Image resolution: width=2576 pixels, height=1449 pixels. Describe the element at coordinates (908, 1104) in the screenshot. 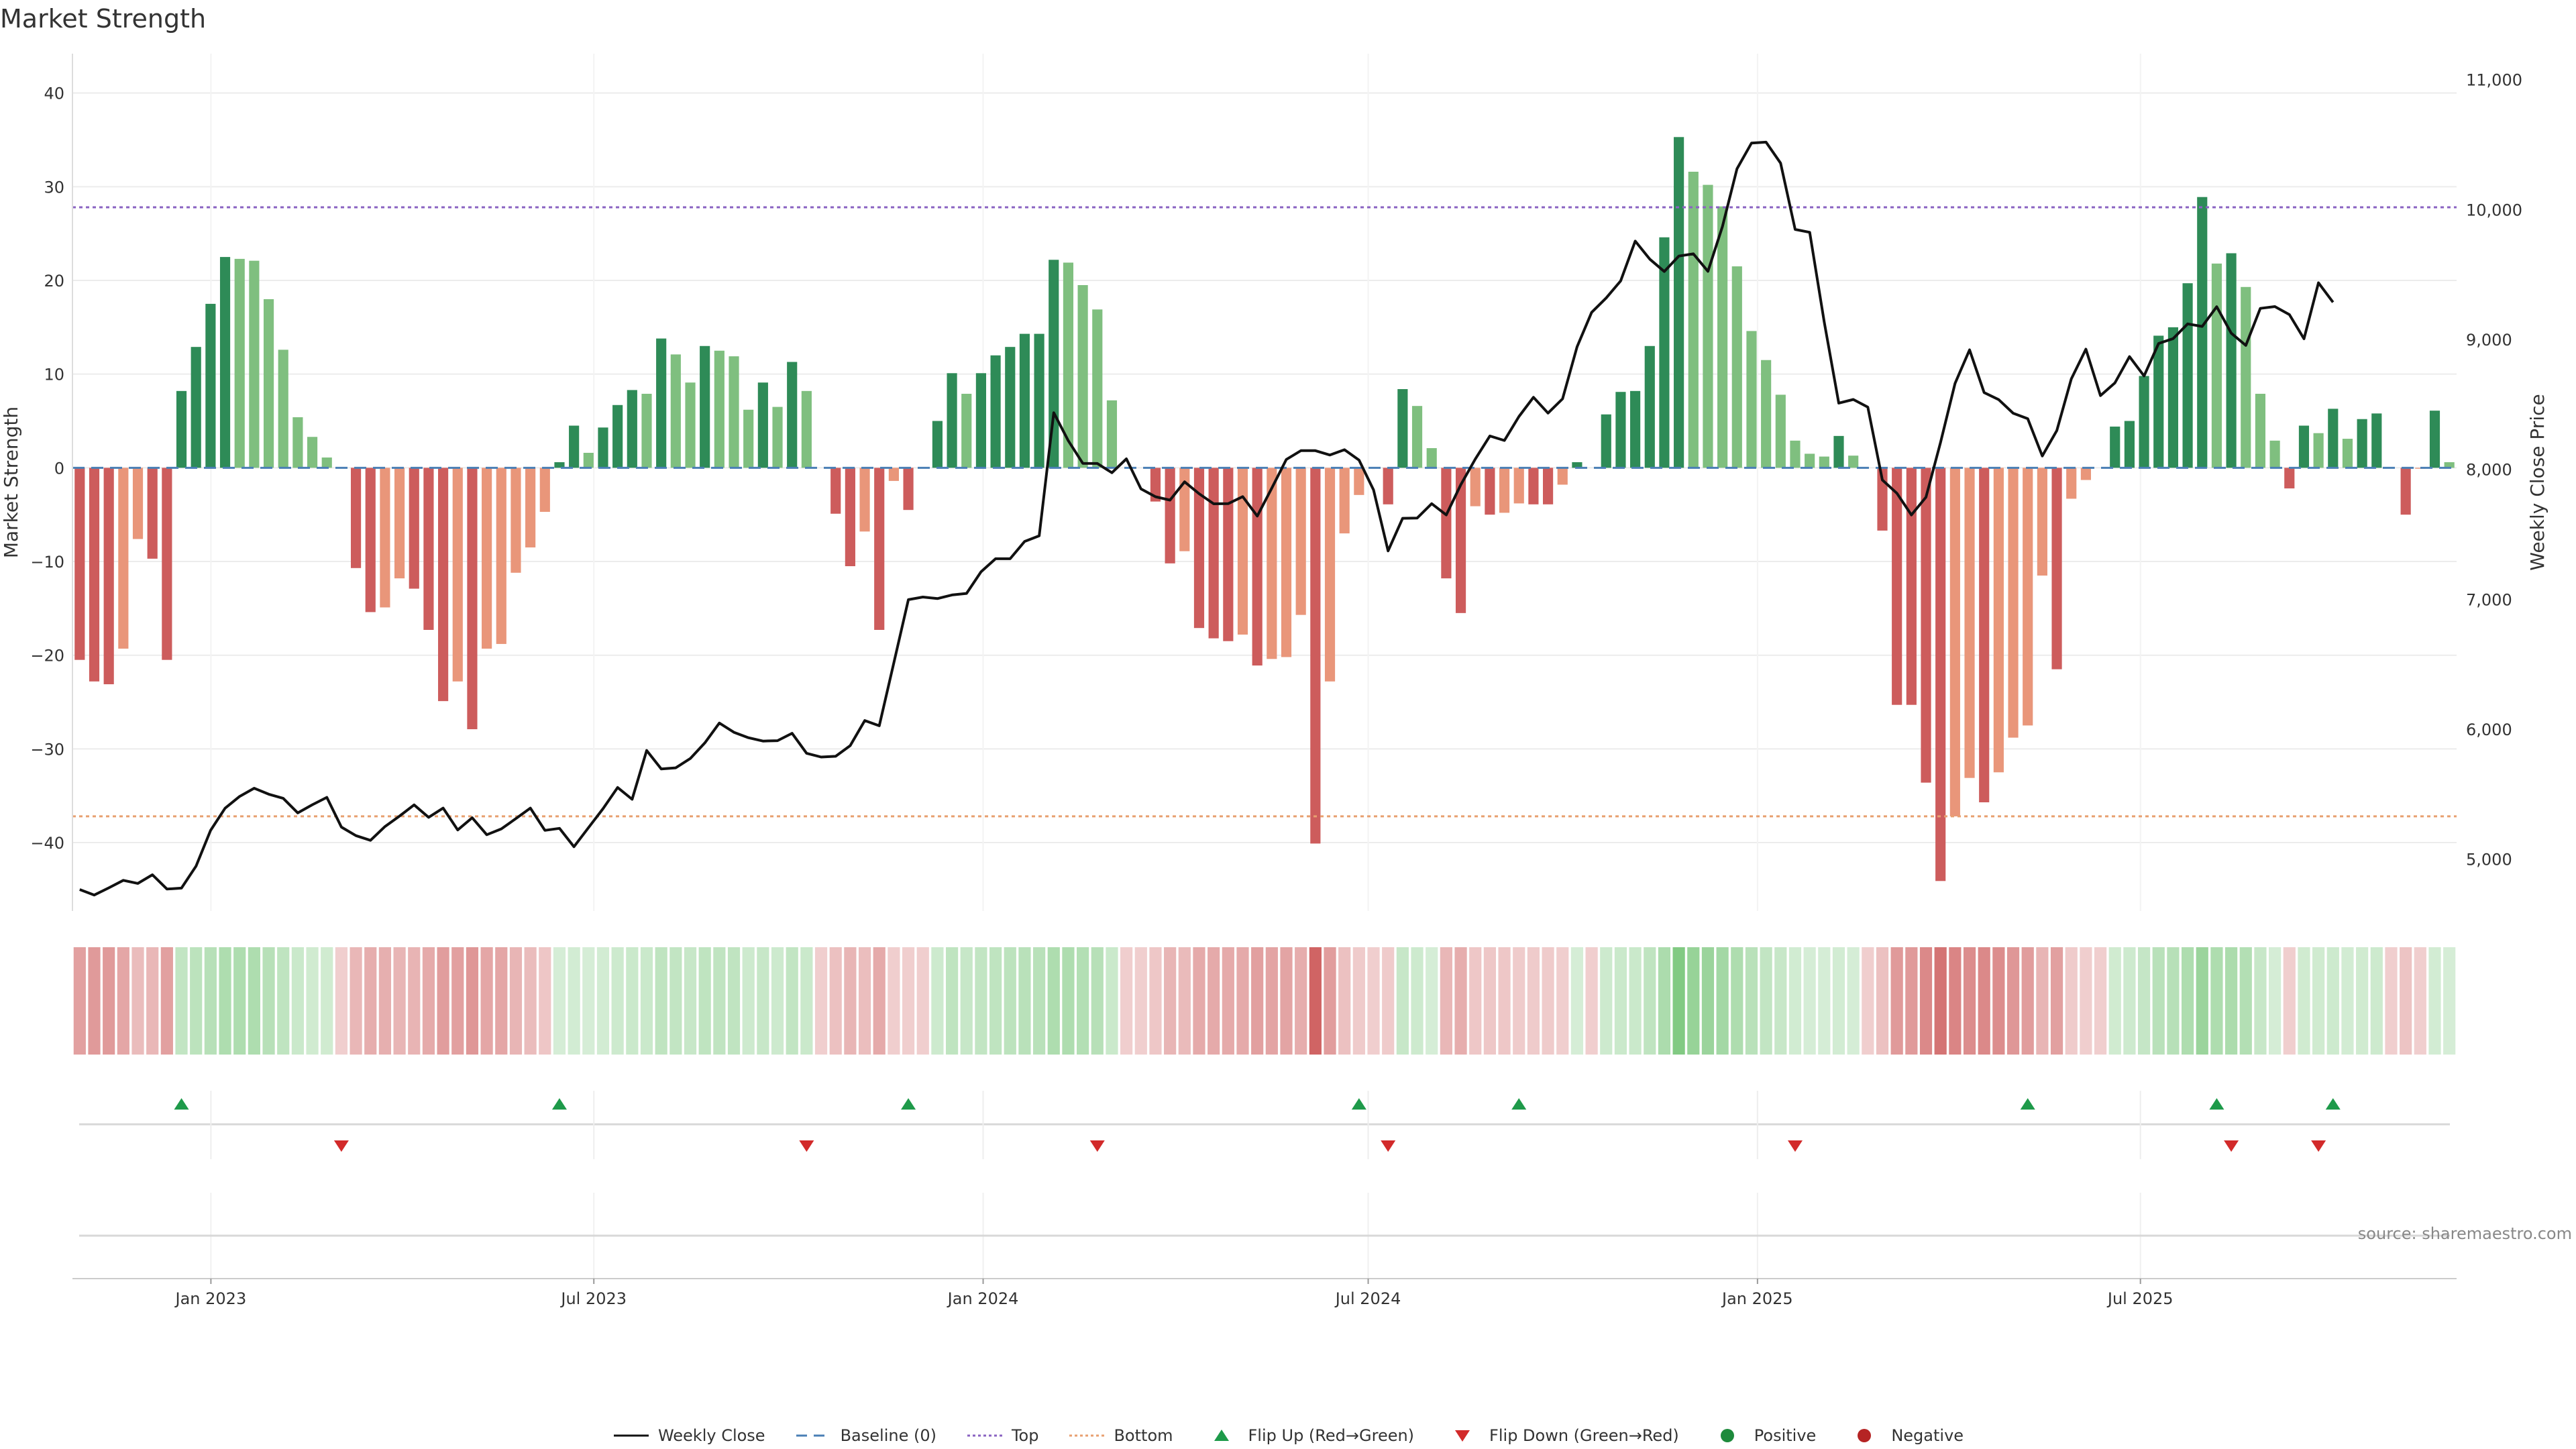

I see `flip-up-marker` at that location.